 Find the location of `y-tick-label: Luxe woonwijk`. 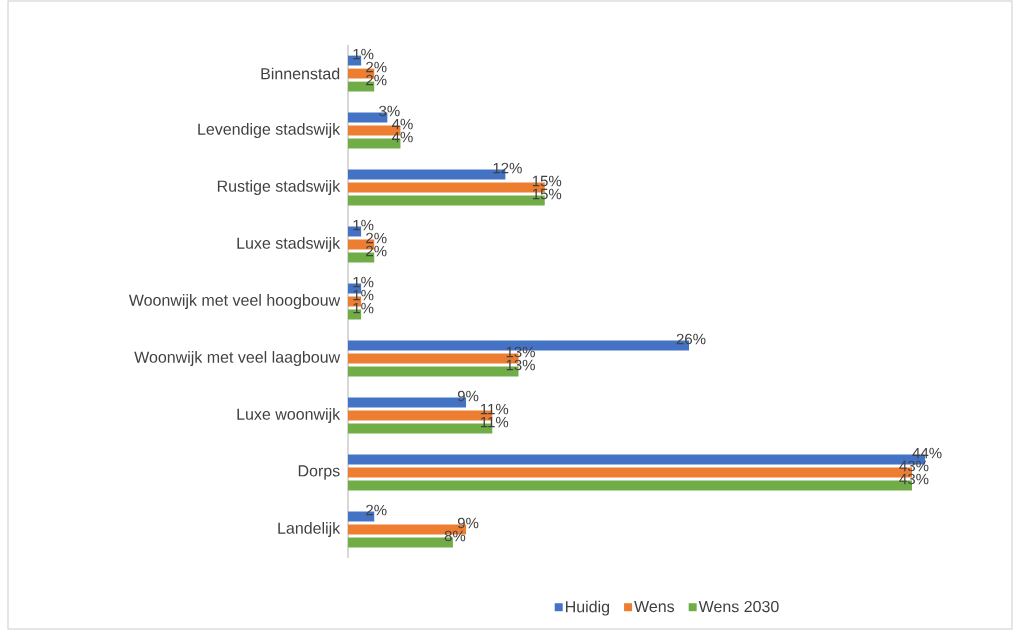

y-tick-label: Luxe woonwijk is located at coordinates (289, 415).